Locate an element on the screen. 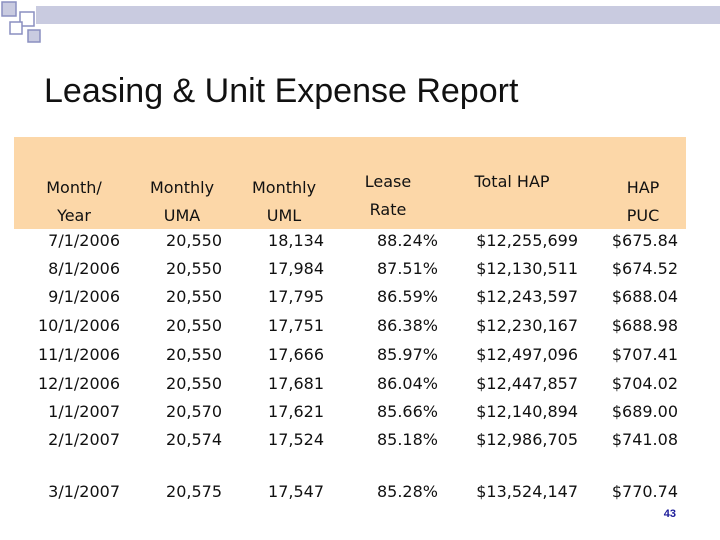  cell-uml: 17,666 is located at coordinates (296, 354).